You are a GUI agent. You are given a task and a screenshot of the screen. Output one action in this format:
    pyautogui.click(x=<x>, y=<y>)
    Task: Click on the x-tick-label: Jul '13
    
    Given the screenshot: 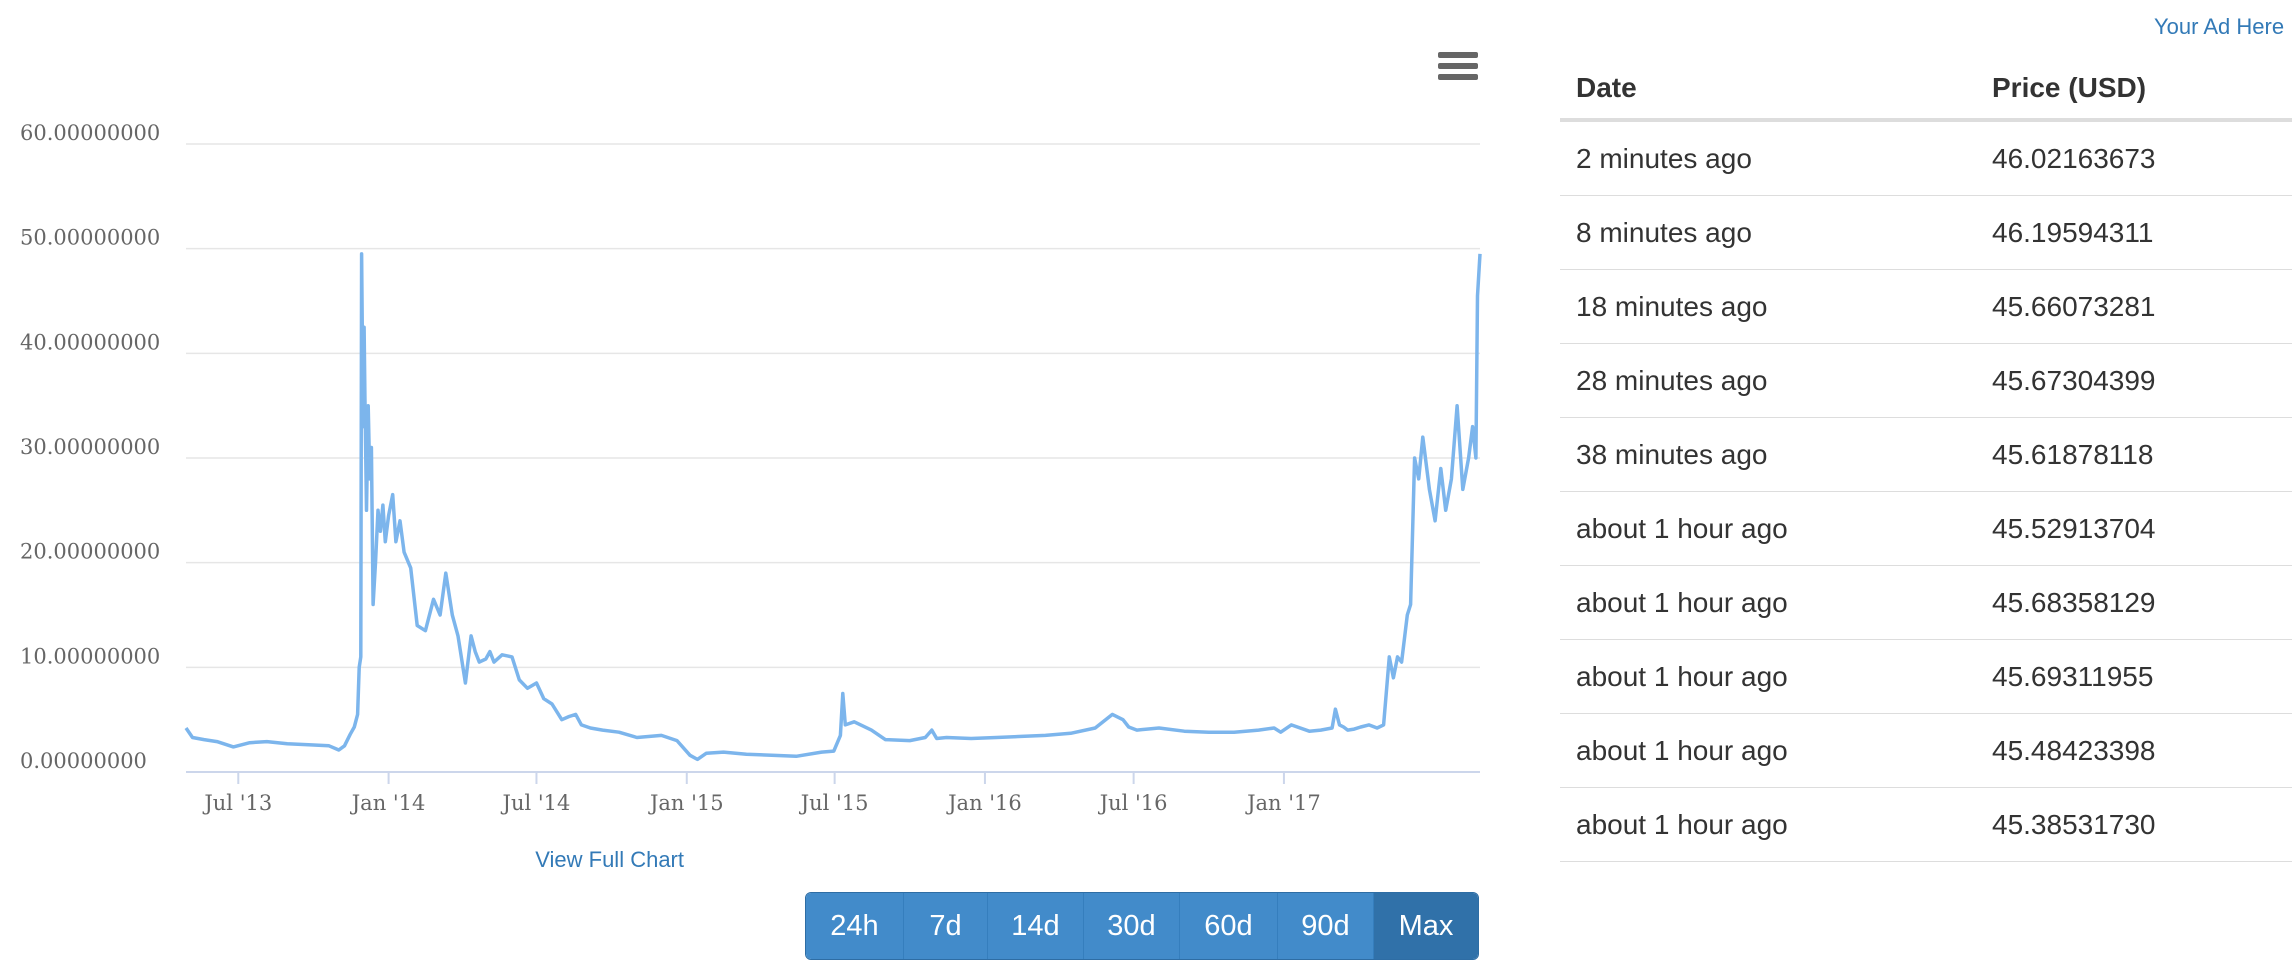 What is the action you would take?
    pyautogui.click(x=237, y=803)
    